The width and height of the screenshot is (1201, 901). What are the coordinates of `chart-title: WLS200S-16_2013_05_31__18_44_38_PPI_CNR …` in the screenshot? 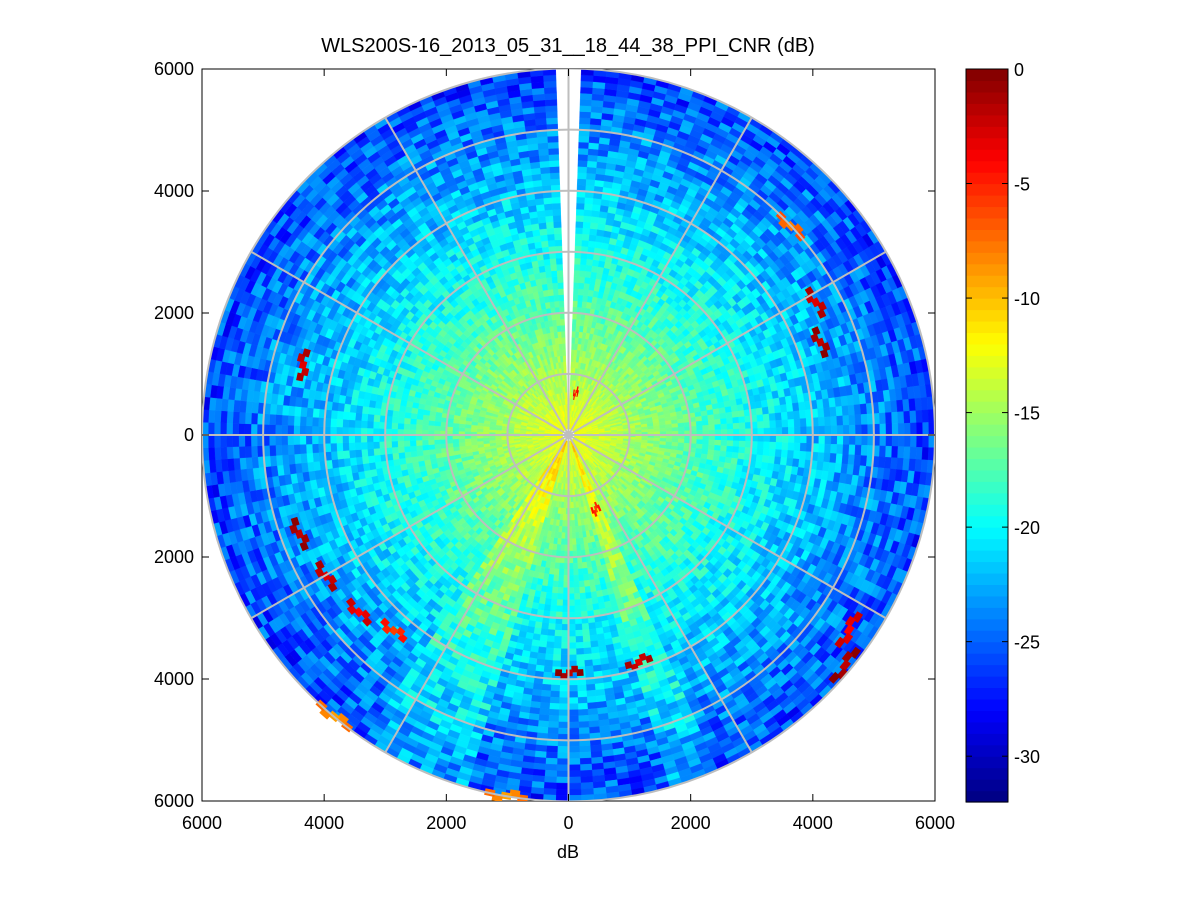 It's located at (568, 46).